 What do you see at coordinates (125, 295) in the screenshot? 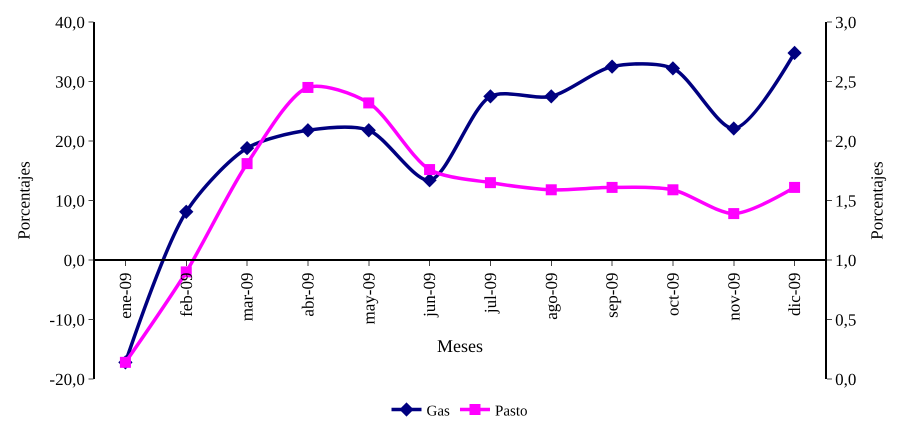
I see `x-tick-label: ene-09` at bounding box center [125, 295].